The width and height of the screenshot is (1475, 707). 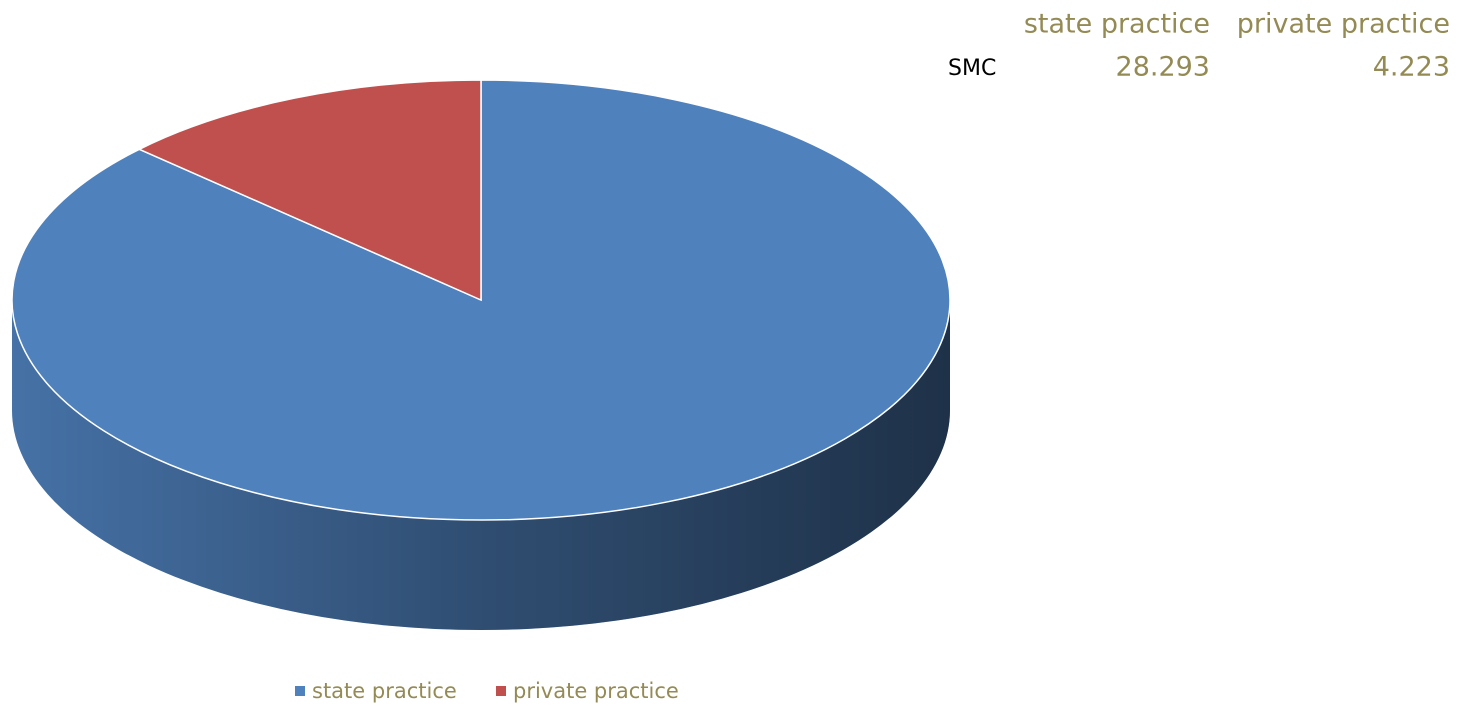 What do you see at coordinates (972, 68) in the screenshot?
I see `table-row-label: SMC` at bounding box center [972, 68].